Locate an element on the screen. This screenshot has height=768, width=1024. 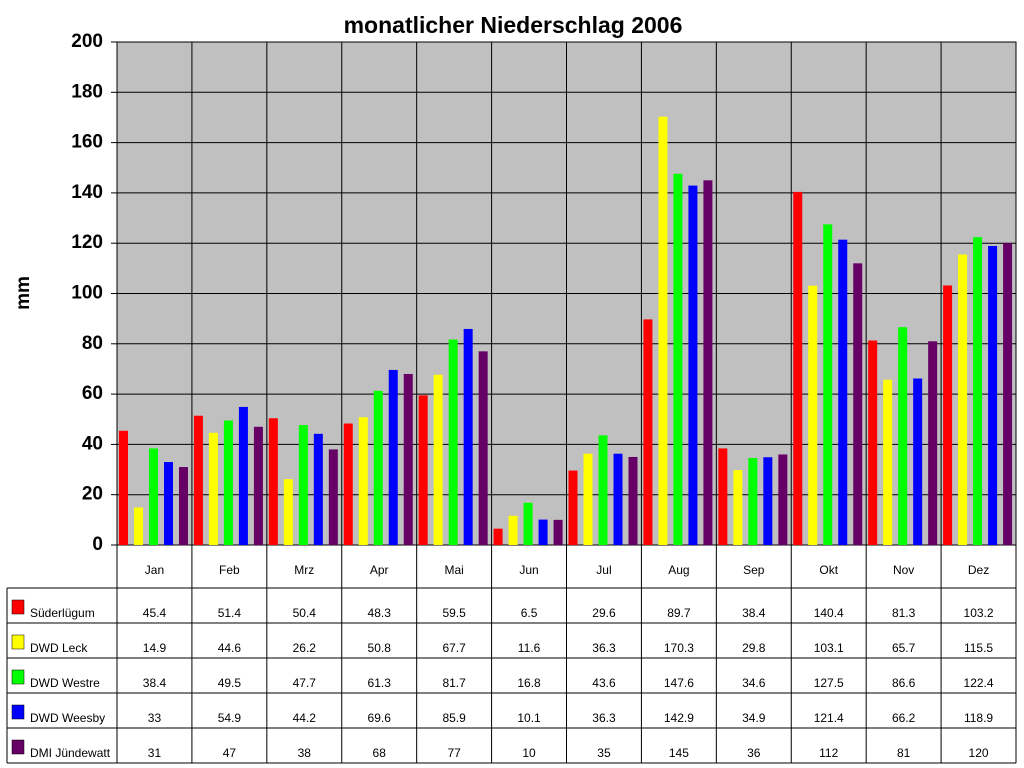
table-value: 103.2 is located at coordinates (979, 613).